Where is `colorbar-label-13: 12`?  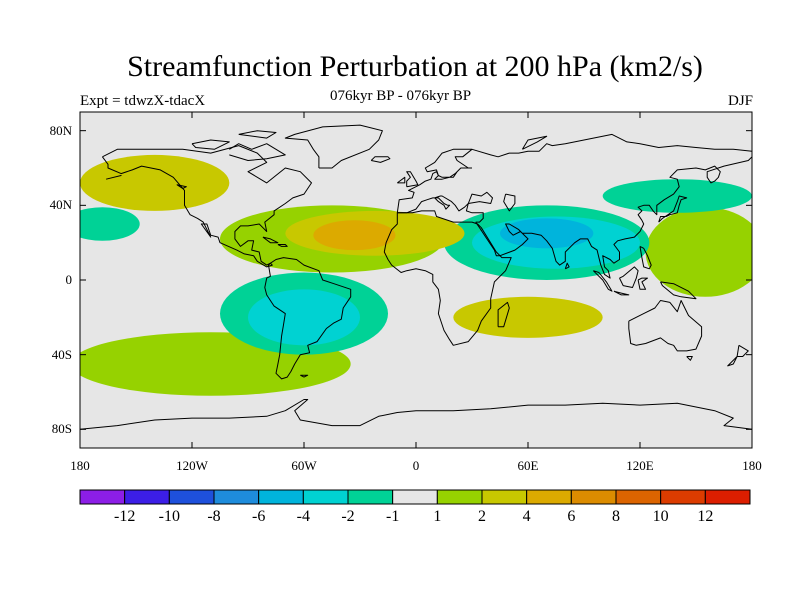 colorbar-label-13: 12 is located at coordinates (705, 516).